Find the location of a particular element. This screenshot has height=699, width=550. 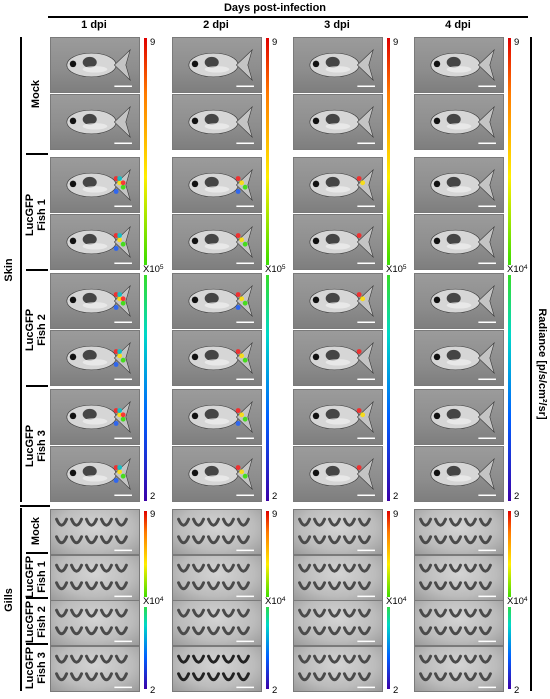

radiance-bar is located at coordinates (531, 364).